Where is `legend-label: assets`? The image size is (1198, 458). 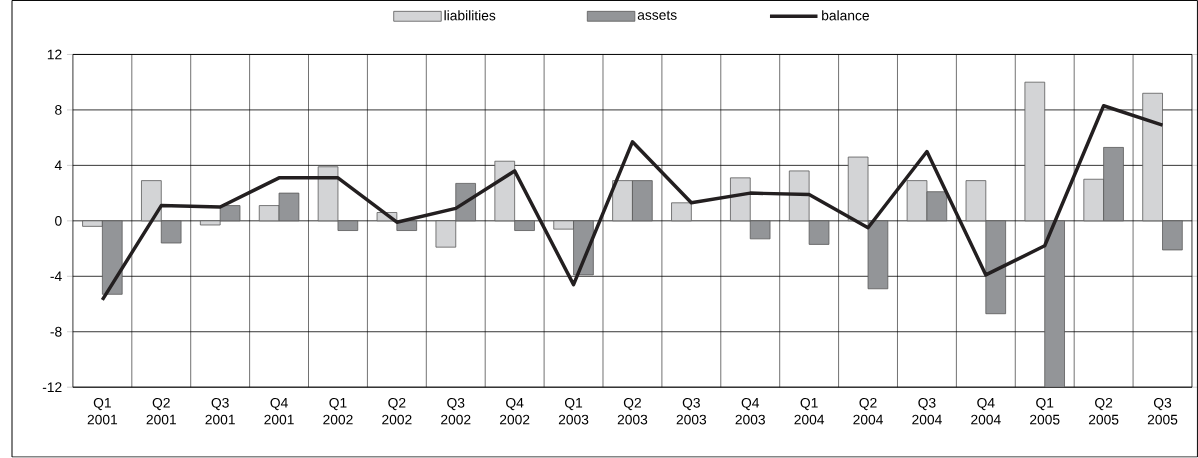
legend-label: assets is located at coordinates (657, 16).